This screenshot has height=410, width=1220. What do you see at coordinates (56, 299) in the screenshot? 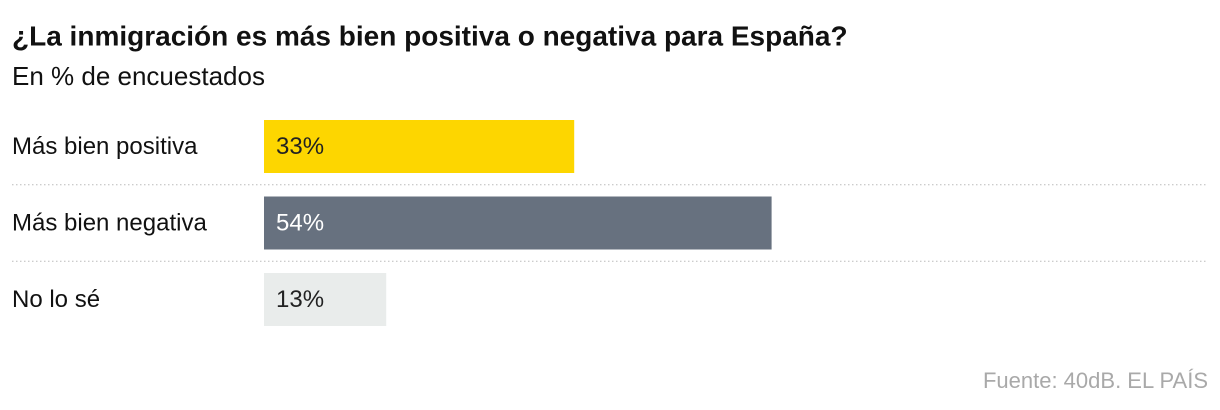
I see `category-label: No lo sé` at bounding box center [56, 299].